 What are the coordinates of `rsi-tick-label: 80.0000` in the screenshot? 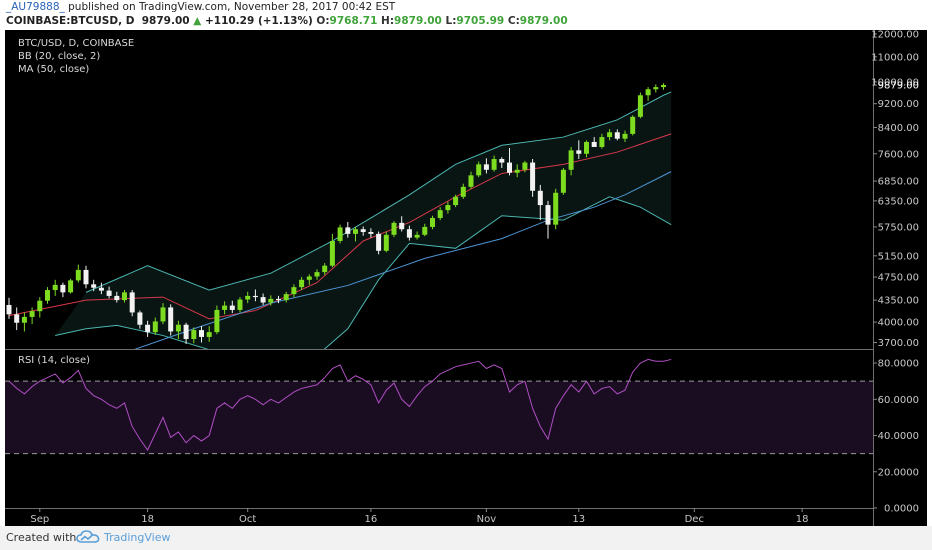 It's located at (898, 364).